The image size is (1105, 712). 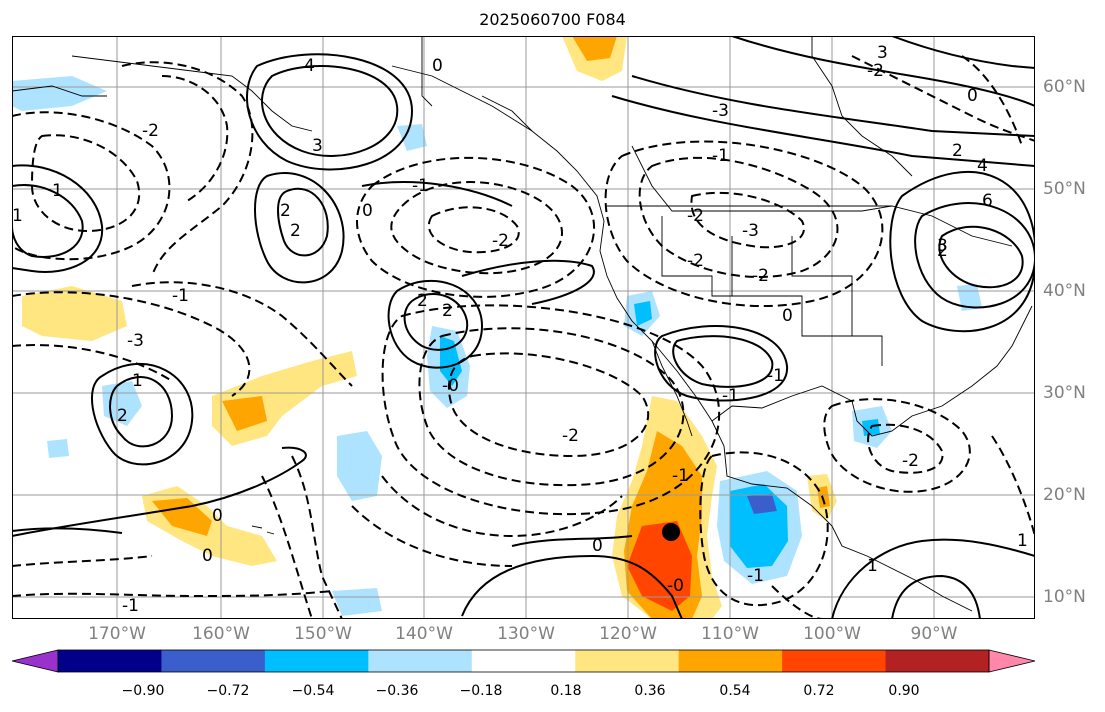 What do you see at coordinates (221, 634) in the screenshot?
I see `lon-label: 160°W` at bounding box center [221, 634].